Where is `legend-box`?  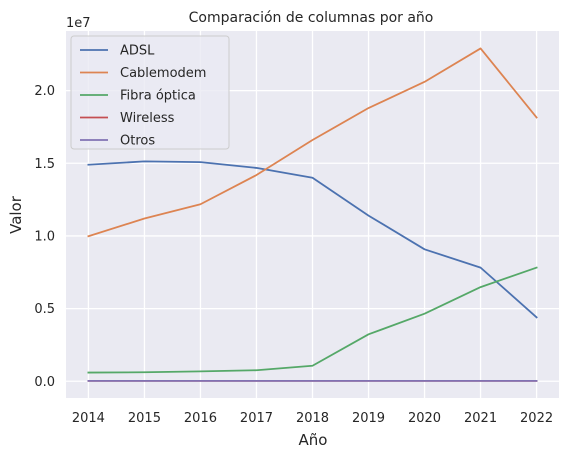 legend-box is located at coordinates (150, 92).